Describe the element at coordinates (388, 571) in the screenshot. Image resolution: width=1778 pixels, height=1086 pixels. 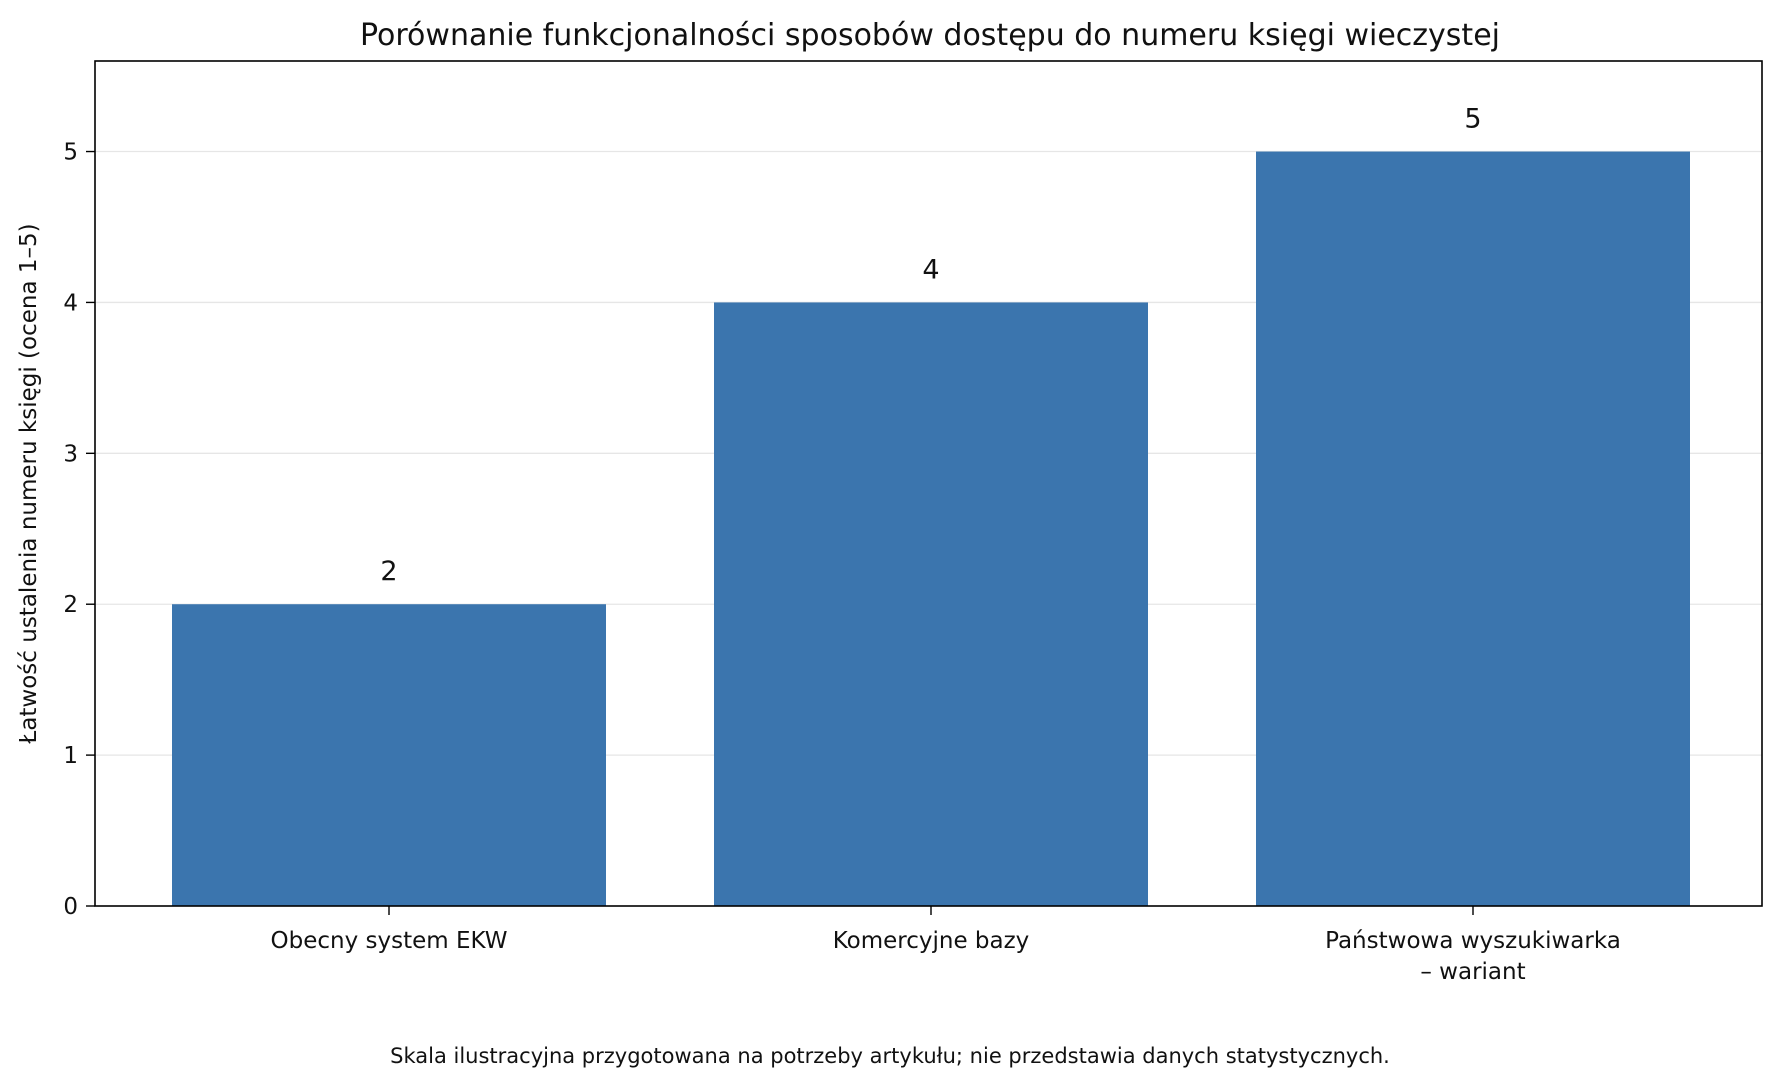
I see `bar-value-label: 2` at that location.